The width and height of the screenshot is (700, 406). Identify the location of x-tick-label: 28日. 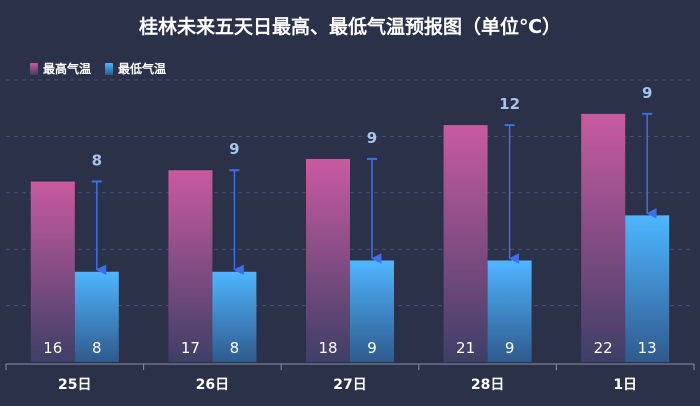
(487, 385).